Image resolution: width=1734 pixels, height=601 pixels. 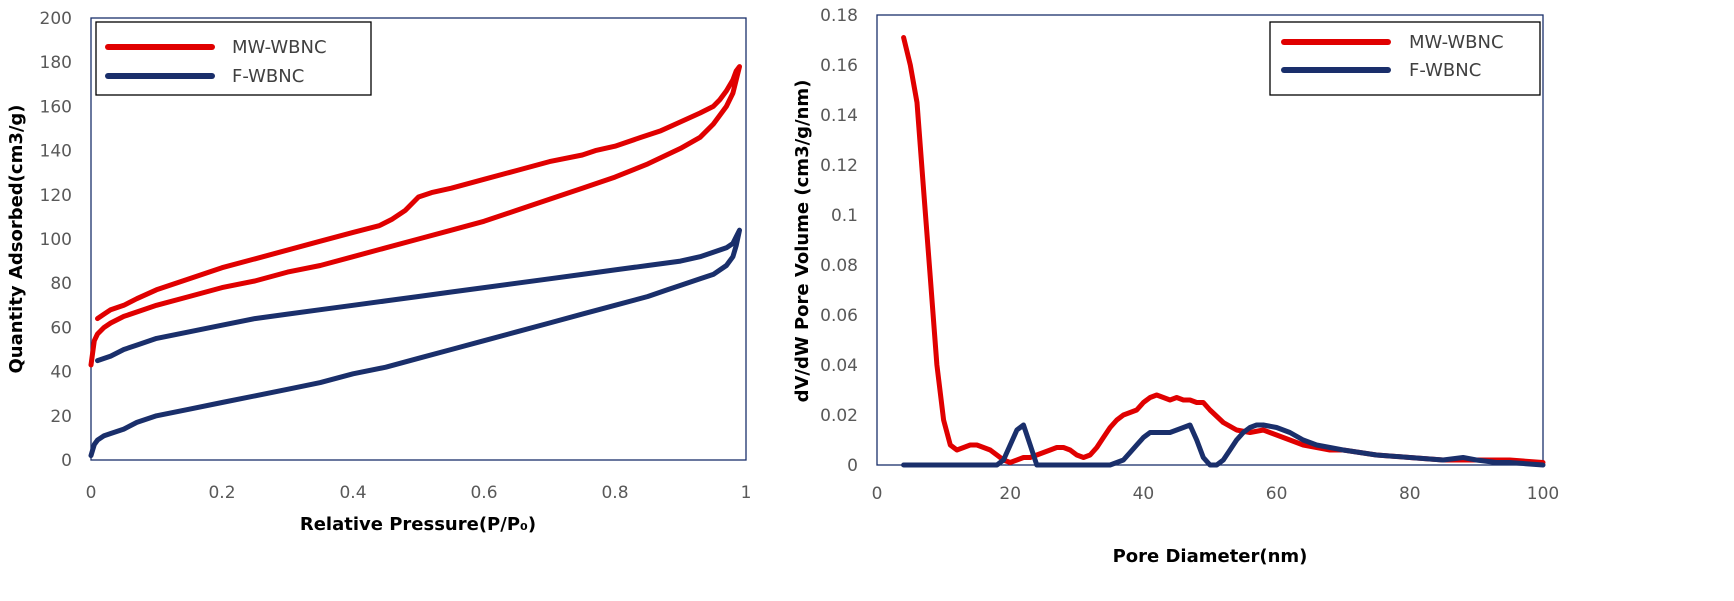 What do you see at coordinates (839, 266) in the screenshot?
I see `y-tick-label: 0.08` at bounding box center [839, 266].